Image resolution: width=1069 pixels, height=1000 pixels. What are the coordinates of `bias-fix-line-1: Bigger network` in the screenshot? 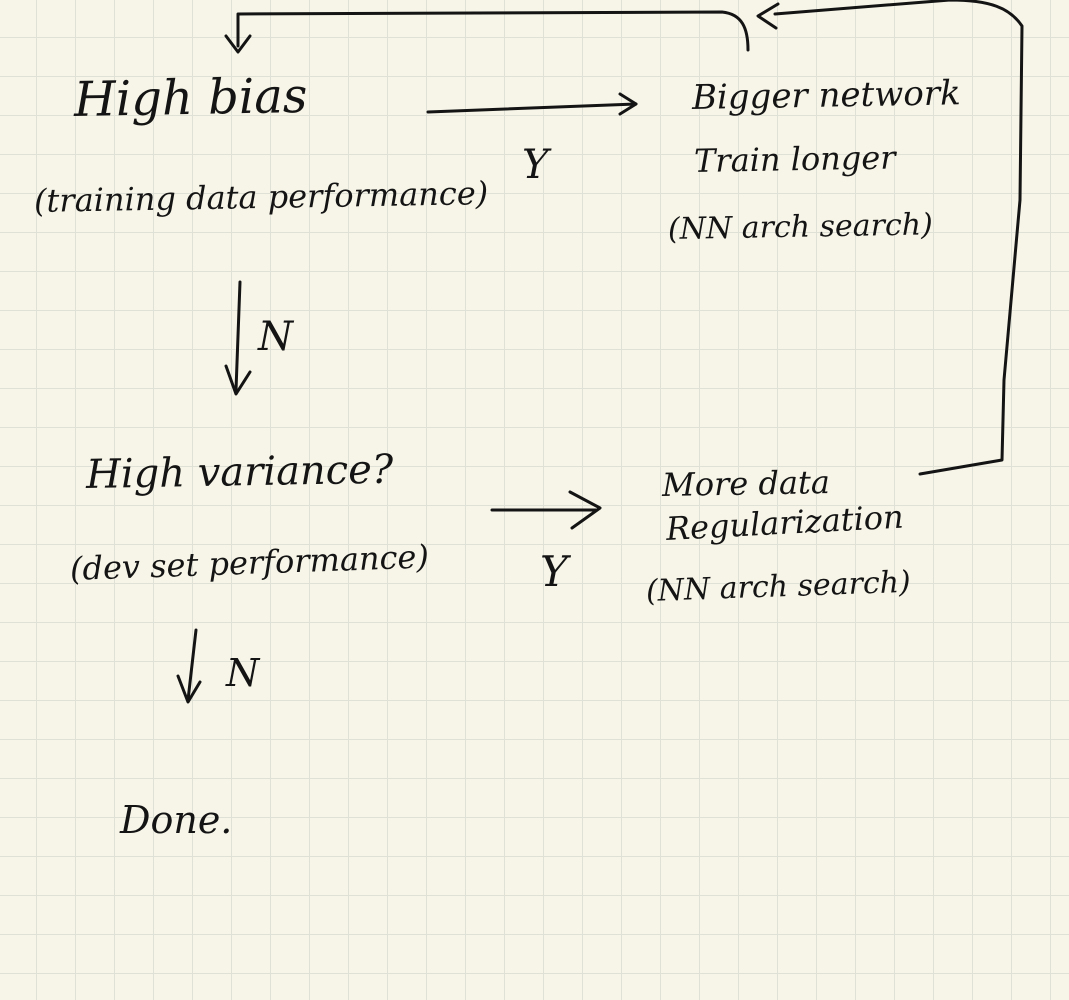 It's located at (826, 95).